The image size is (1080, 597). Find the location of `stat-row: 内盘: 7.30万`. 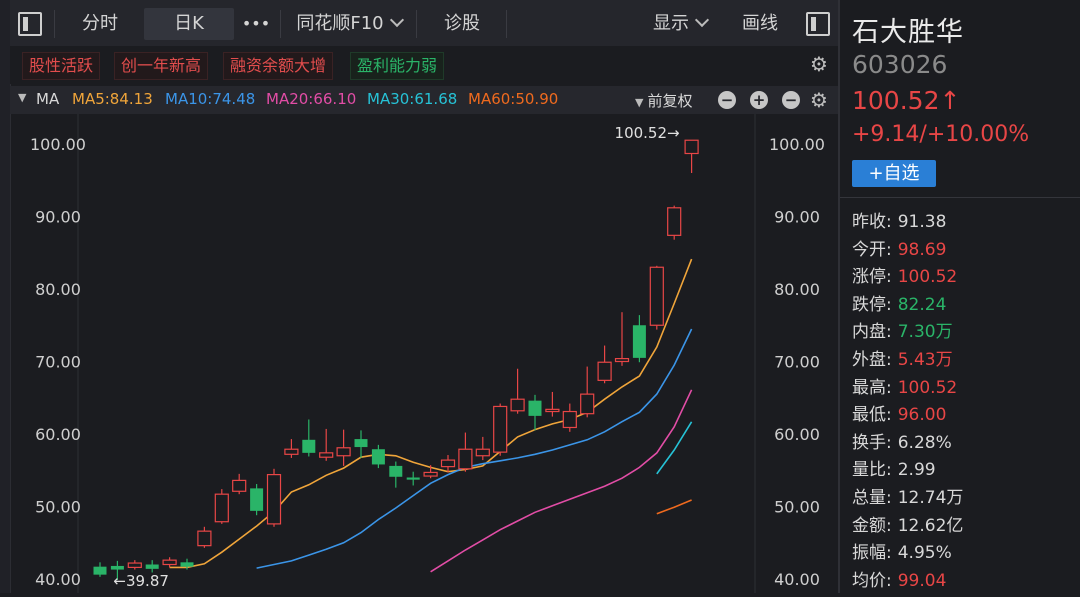

stat-row: 内盘: 7.30万 is located at coordinates (907, 331).